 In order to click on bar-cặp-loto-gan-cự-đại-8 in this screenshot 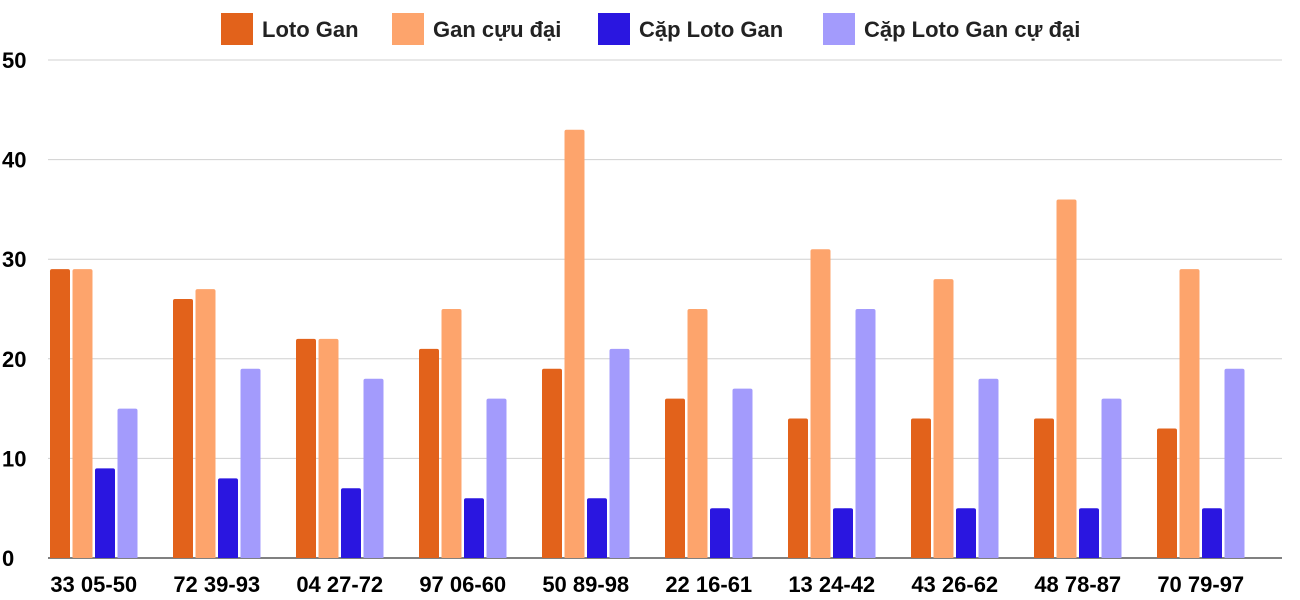, I will do `click(1111, 478)`.